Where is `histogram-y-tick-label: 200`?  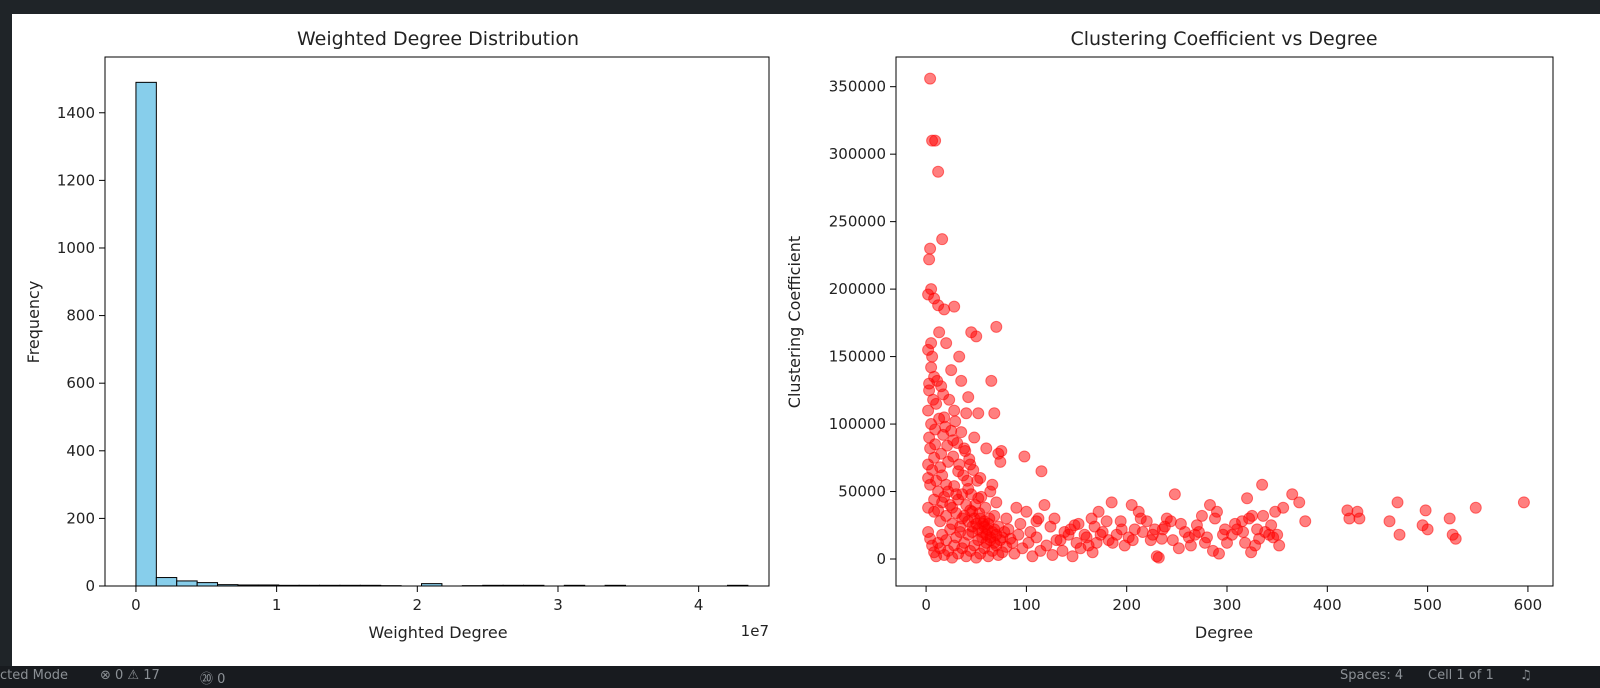 histogram-y-tick-label: 200 is located at coordinates (80, 518).